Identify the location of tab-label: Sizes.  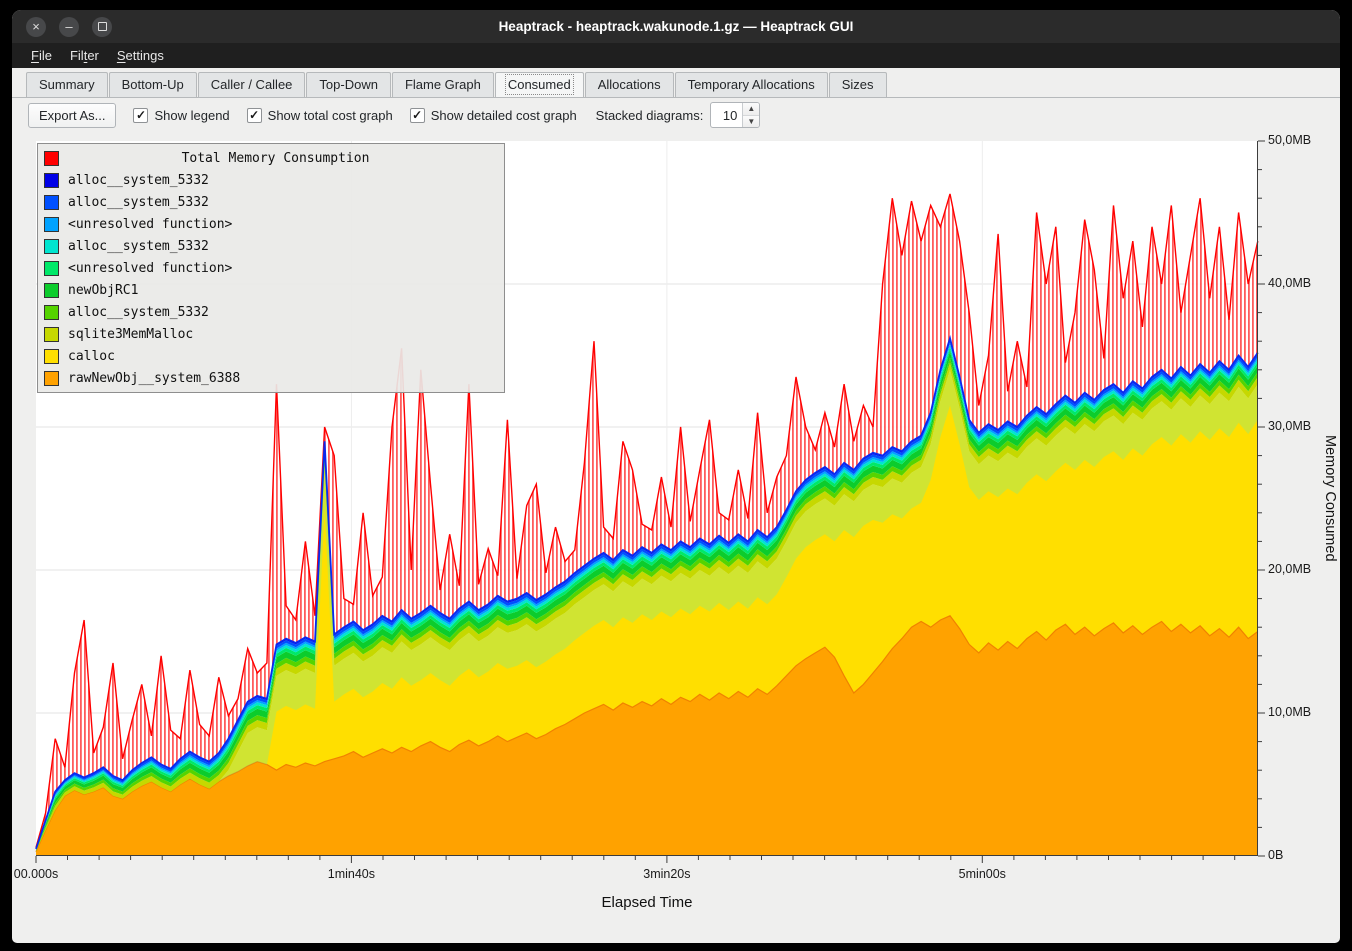
(857, 84).